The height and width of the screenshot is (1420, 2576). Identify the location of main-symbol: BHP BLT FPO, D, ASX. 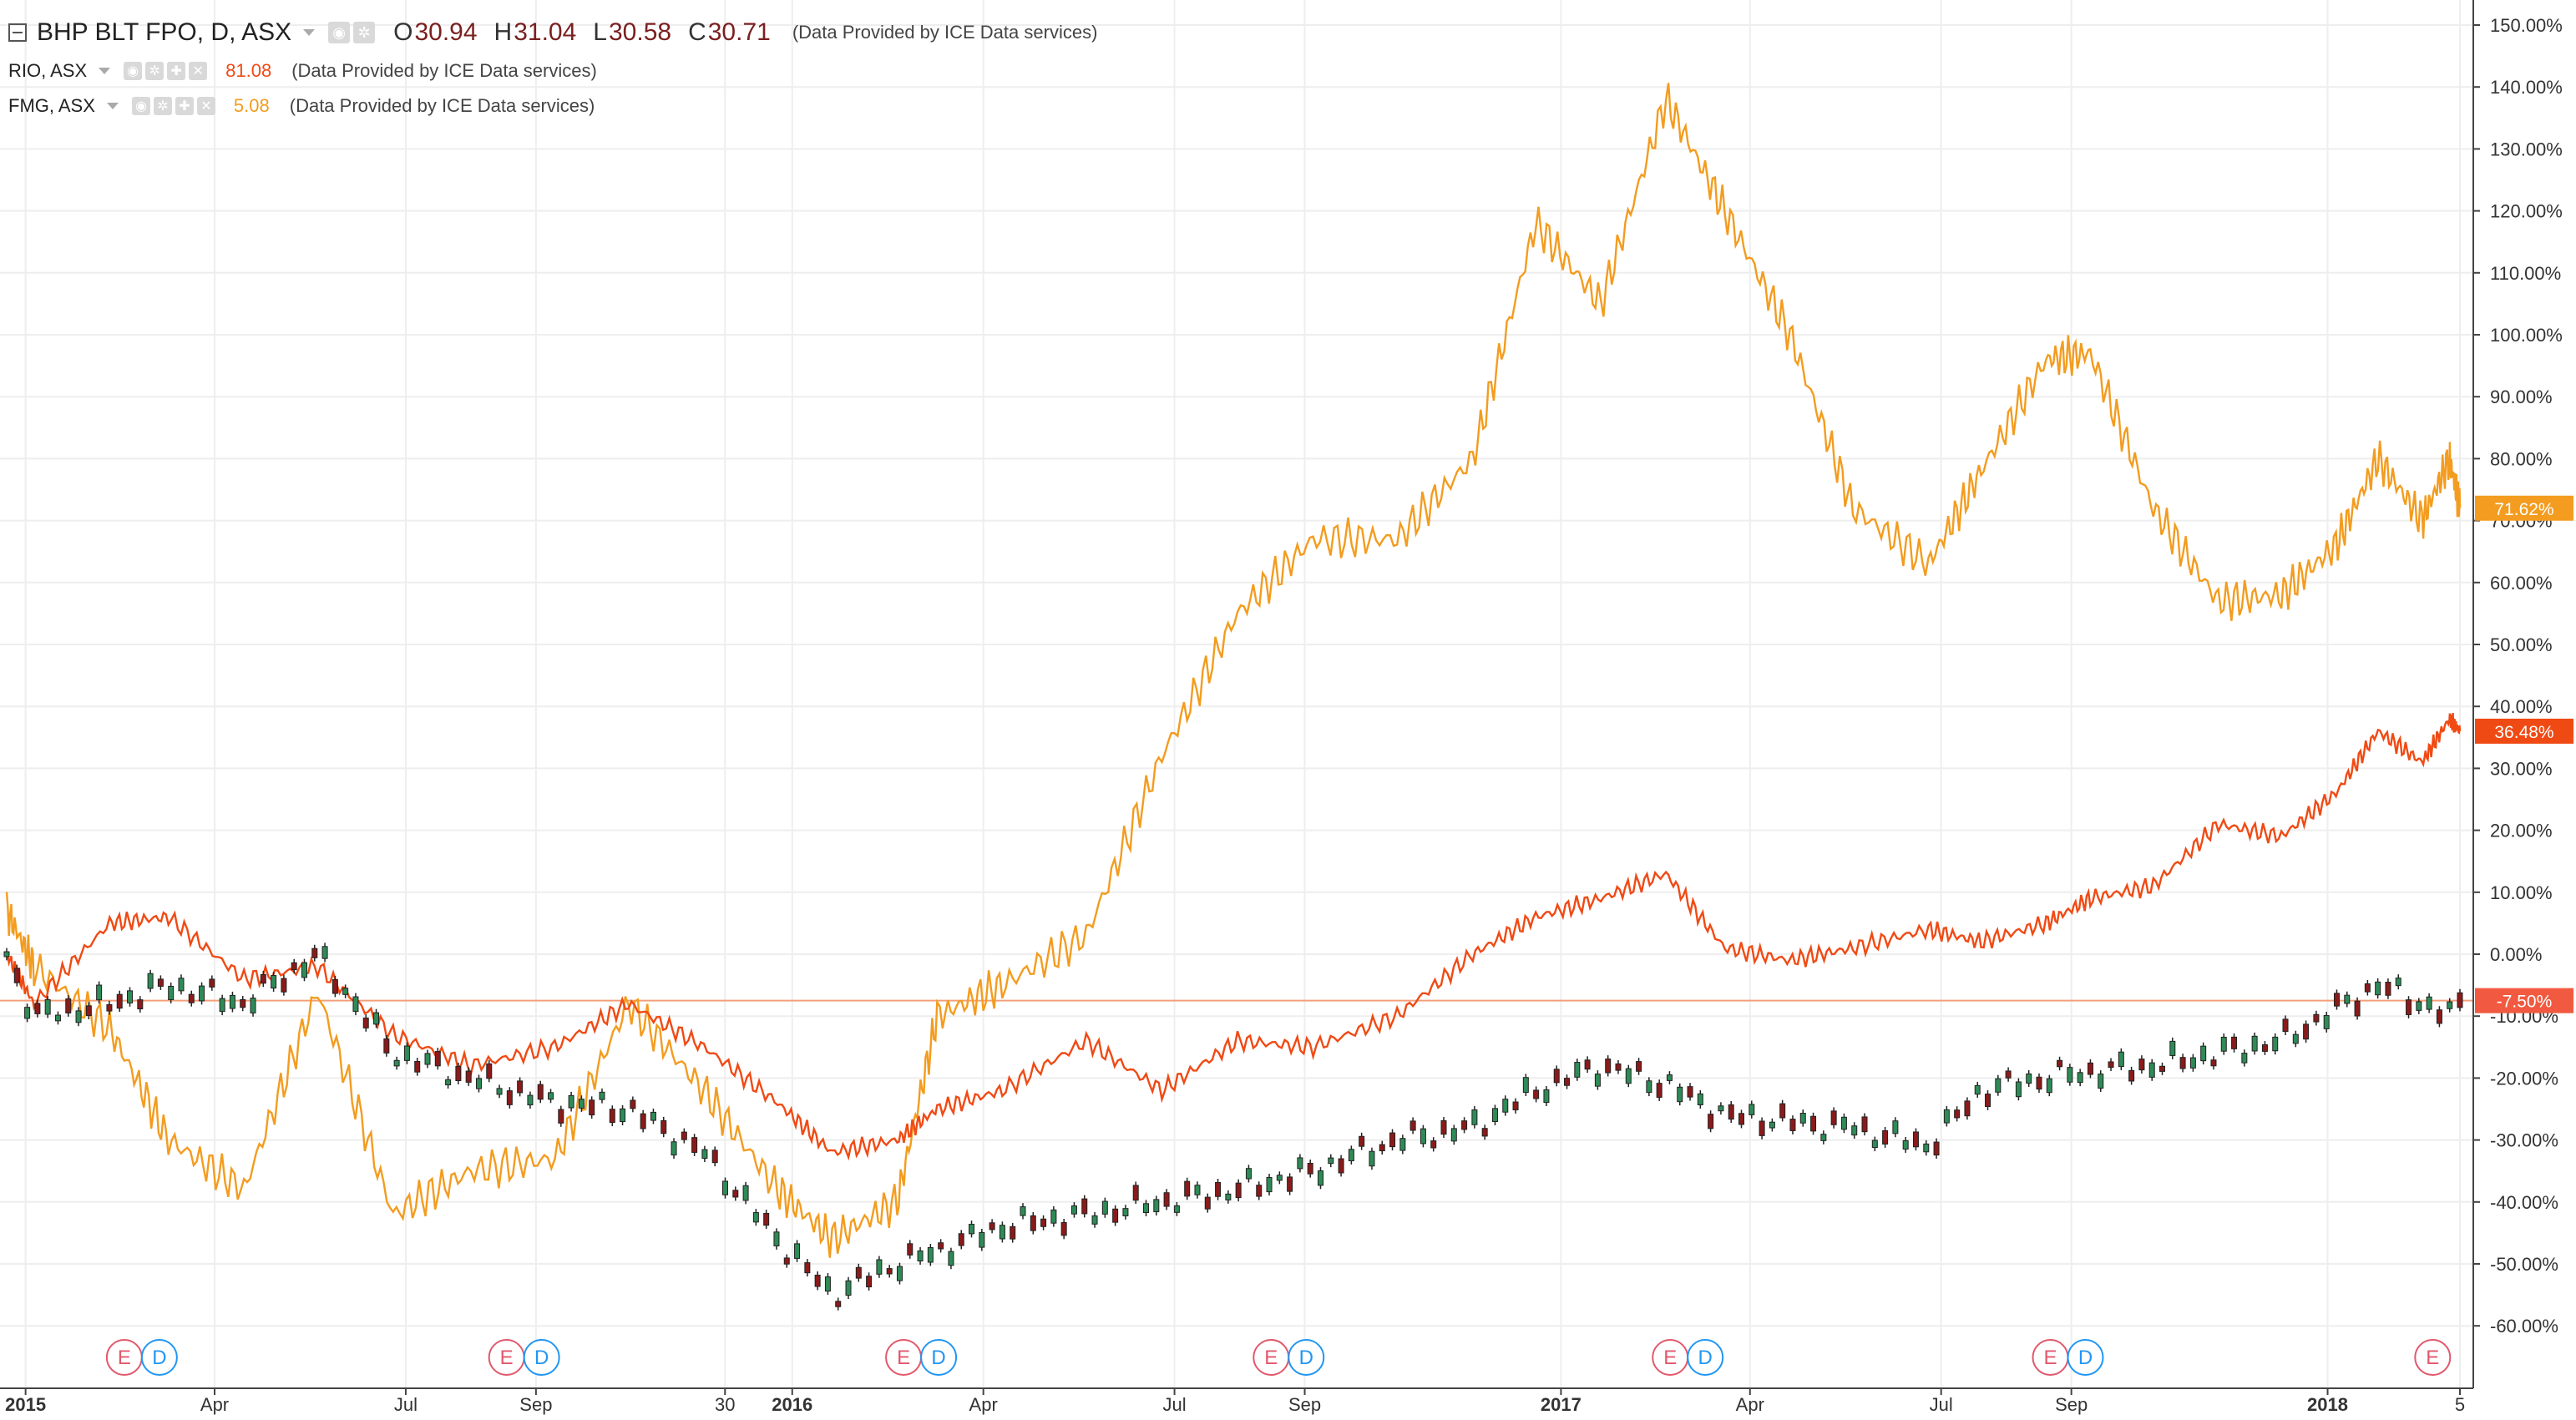
(164, 32).